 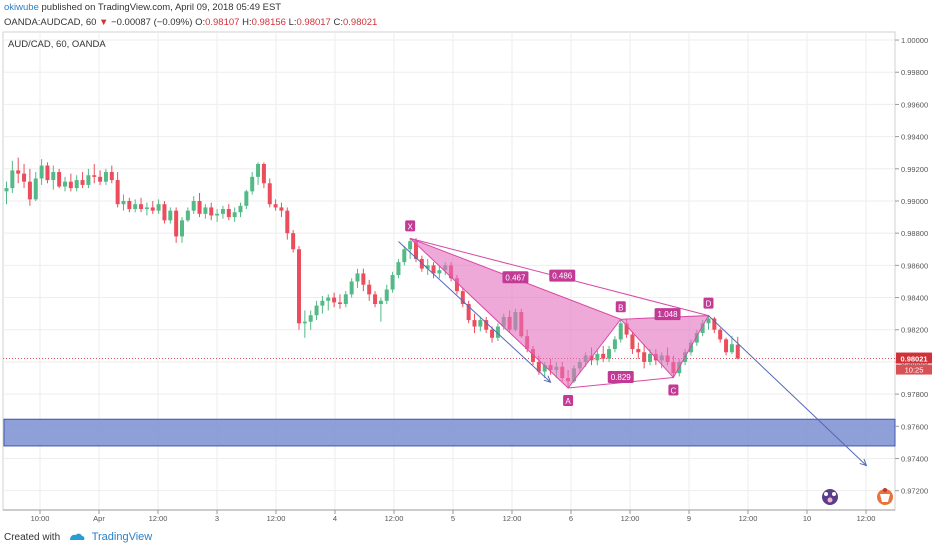 What do you see at coordinates (830, 497) in the screenshot?
I see `bear-icon` at bounding box center [830, 497].